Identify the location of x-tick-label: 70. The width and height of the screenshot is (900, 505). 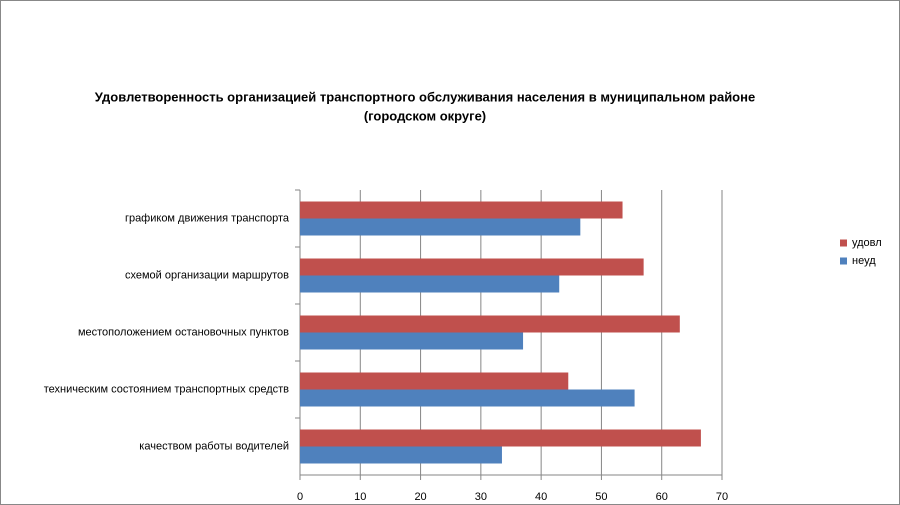
(722, 497).